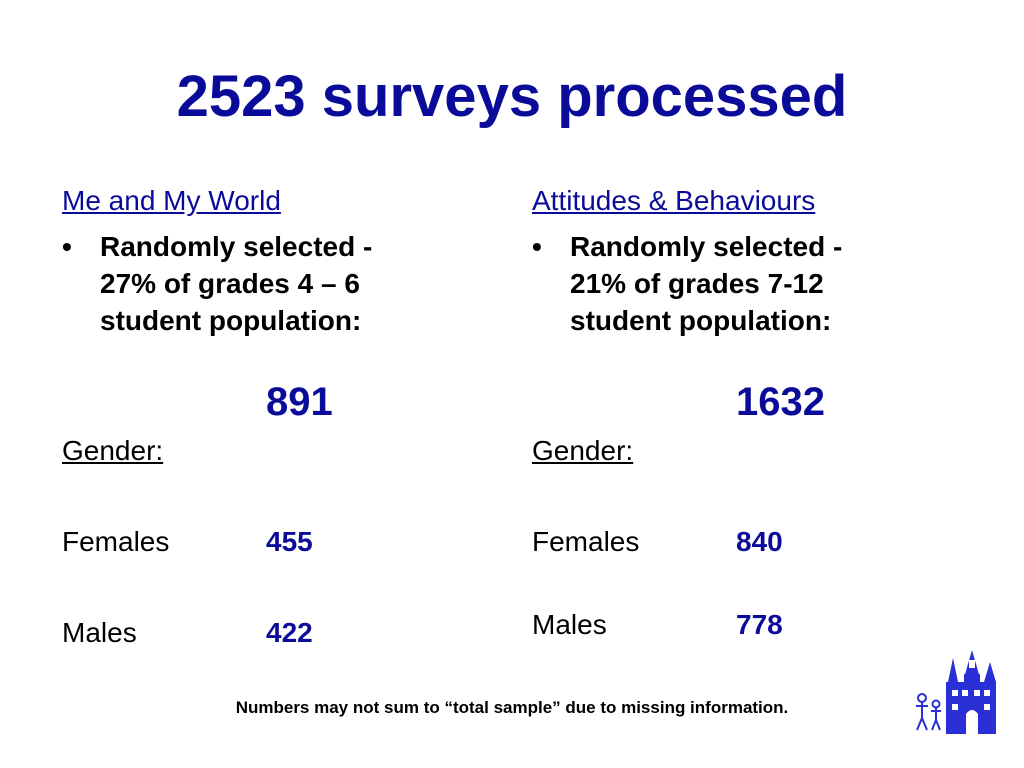  What do you see at coordinates (289, 541) in the screenshot?
I see `females-value: 455` at bounding box center [289, 541].